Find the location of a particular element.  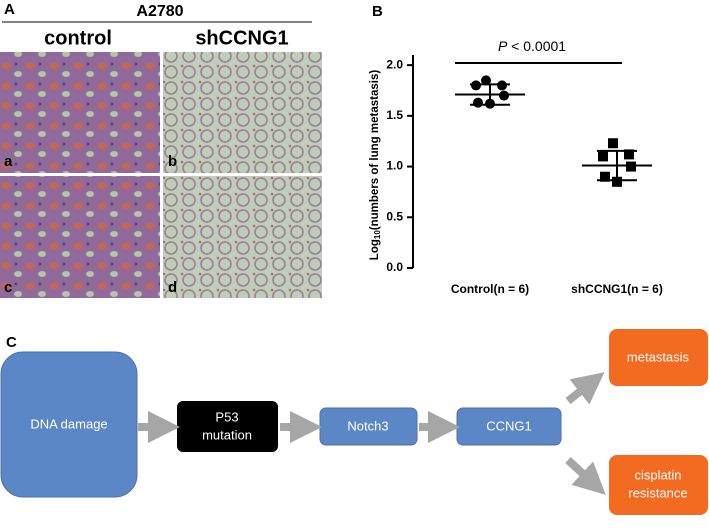

column-label: control is located at coordinates (78, 38).